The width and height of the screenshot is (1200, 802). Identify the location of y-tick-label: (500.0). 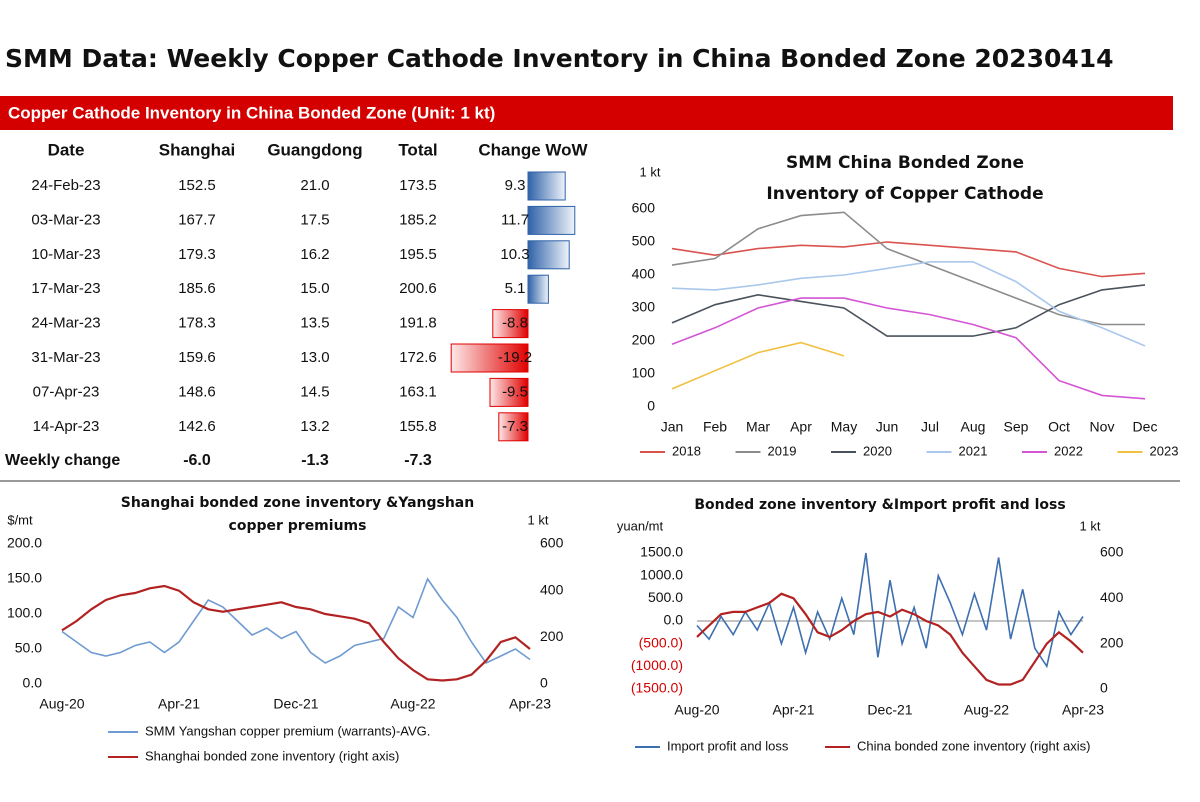
(661, 642).